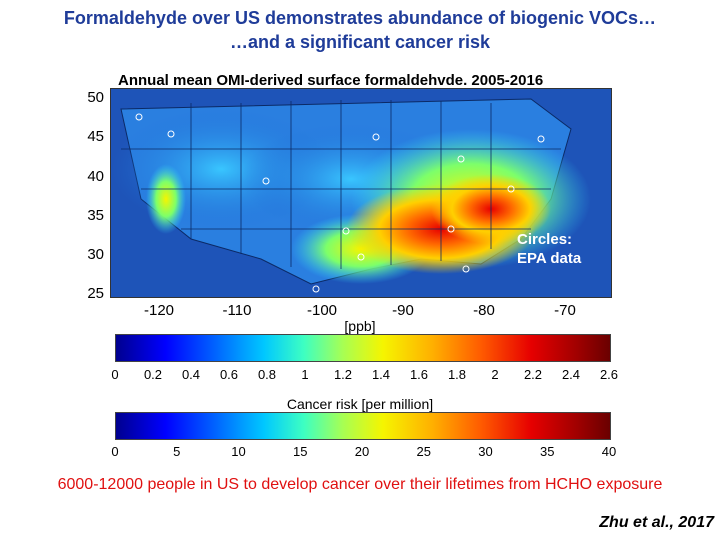 The image size is (720, 540). I want to click on lat-label: 35, so click(95, 215).